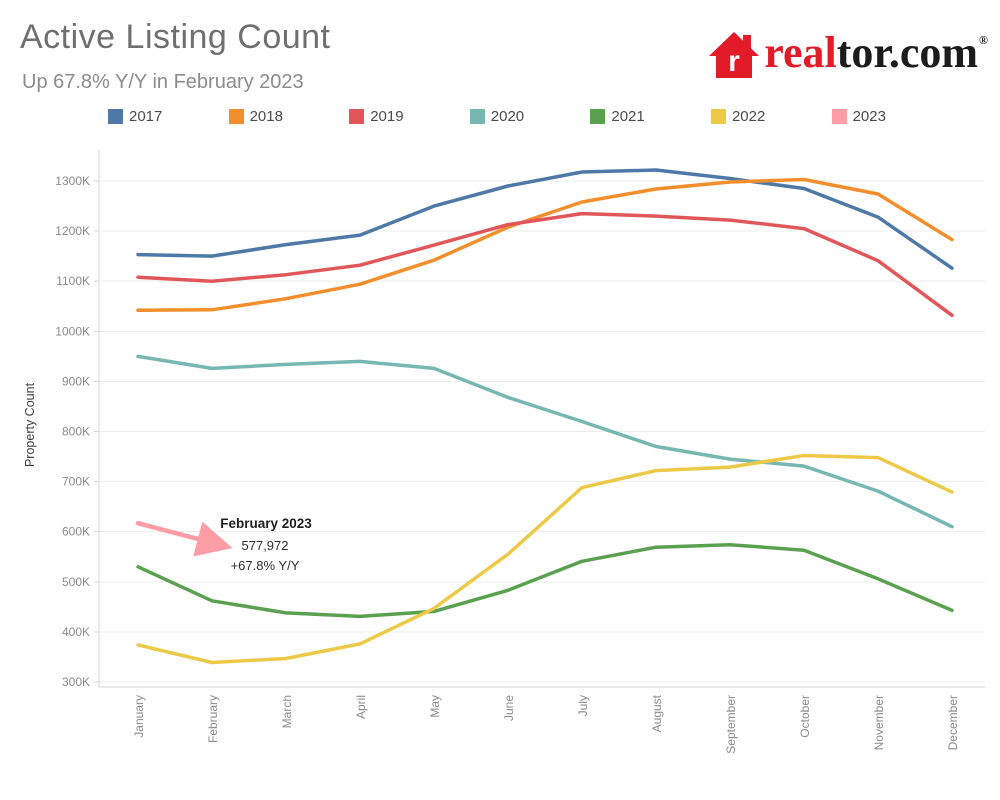 The height and width of the screenshot is (800, 1000). Describe the element at coordinates (748, 116) in the screenshot. I see `legend-label: 2022` at that location.